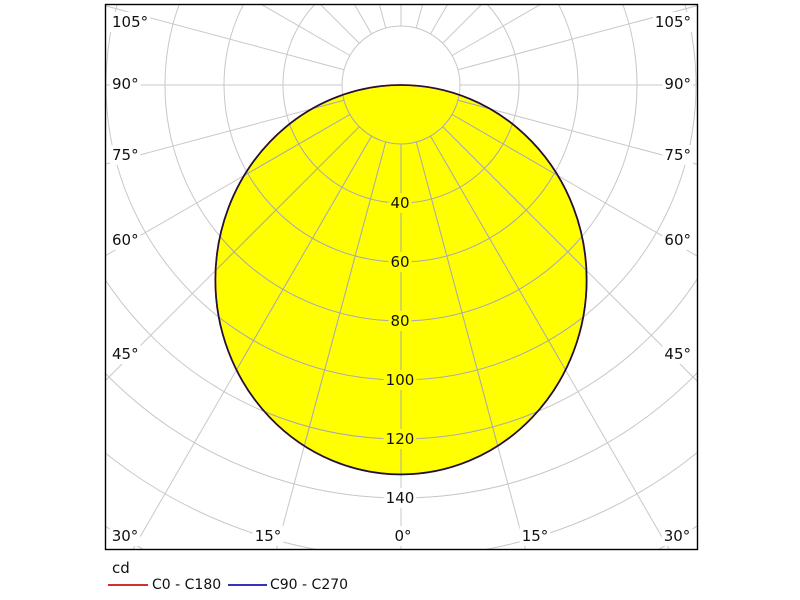 The width and height of the screenshot is (800, 600). I want to click on angle-label-bottom-1-bg, so click(268, 536).